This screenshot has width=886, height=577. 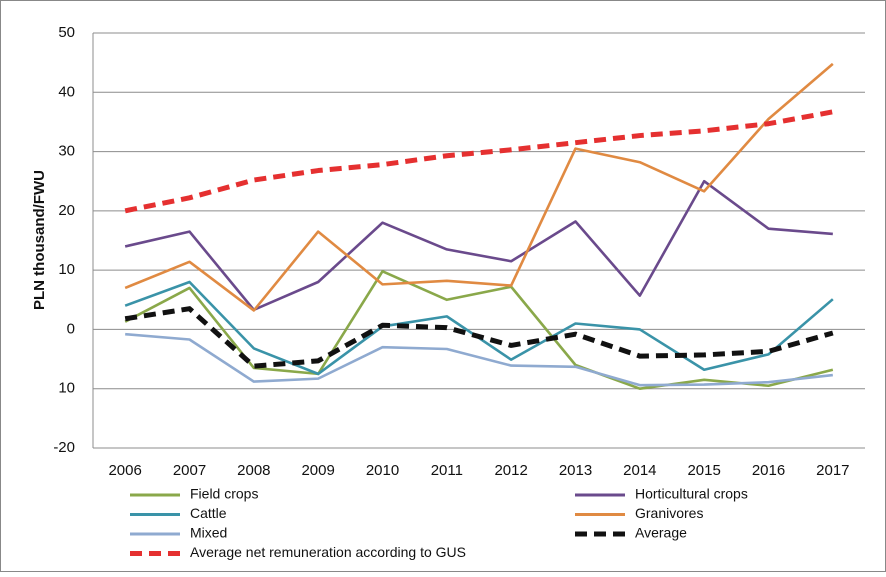 What do you see at coordinates (64, 447) in the screenshot?
I see `y-tick-label: -20` at bounding box center [64, 447].